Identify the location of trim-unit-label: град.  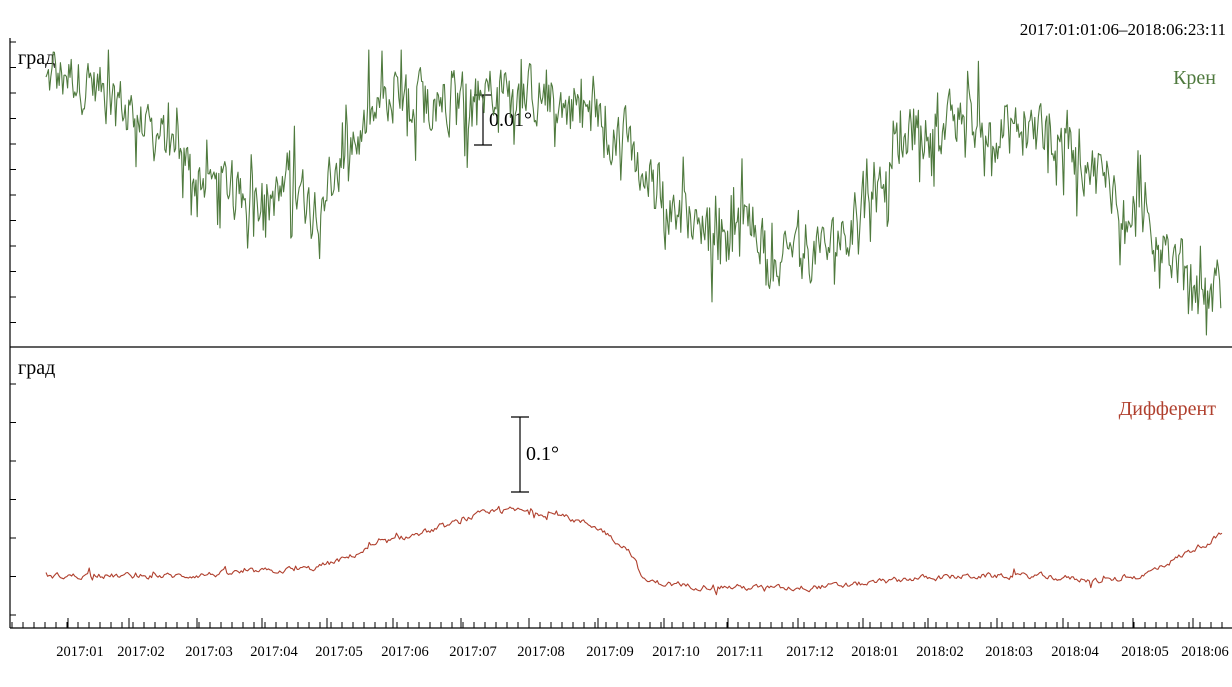
(36, 368).